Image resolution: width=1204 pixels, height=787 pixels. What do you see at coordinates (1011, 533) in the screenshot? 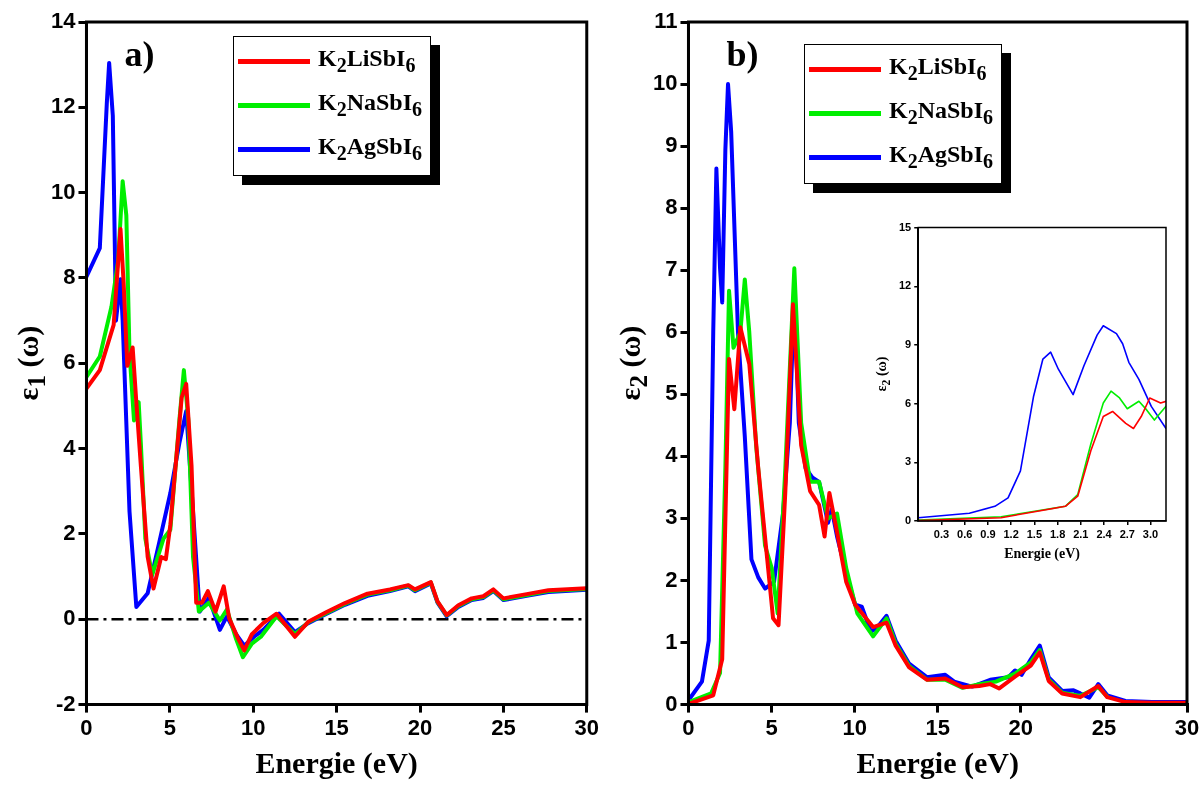
I see `x-tick-label: 1.2` at bounding box center [1011, 533].